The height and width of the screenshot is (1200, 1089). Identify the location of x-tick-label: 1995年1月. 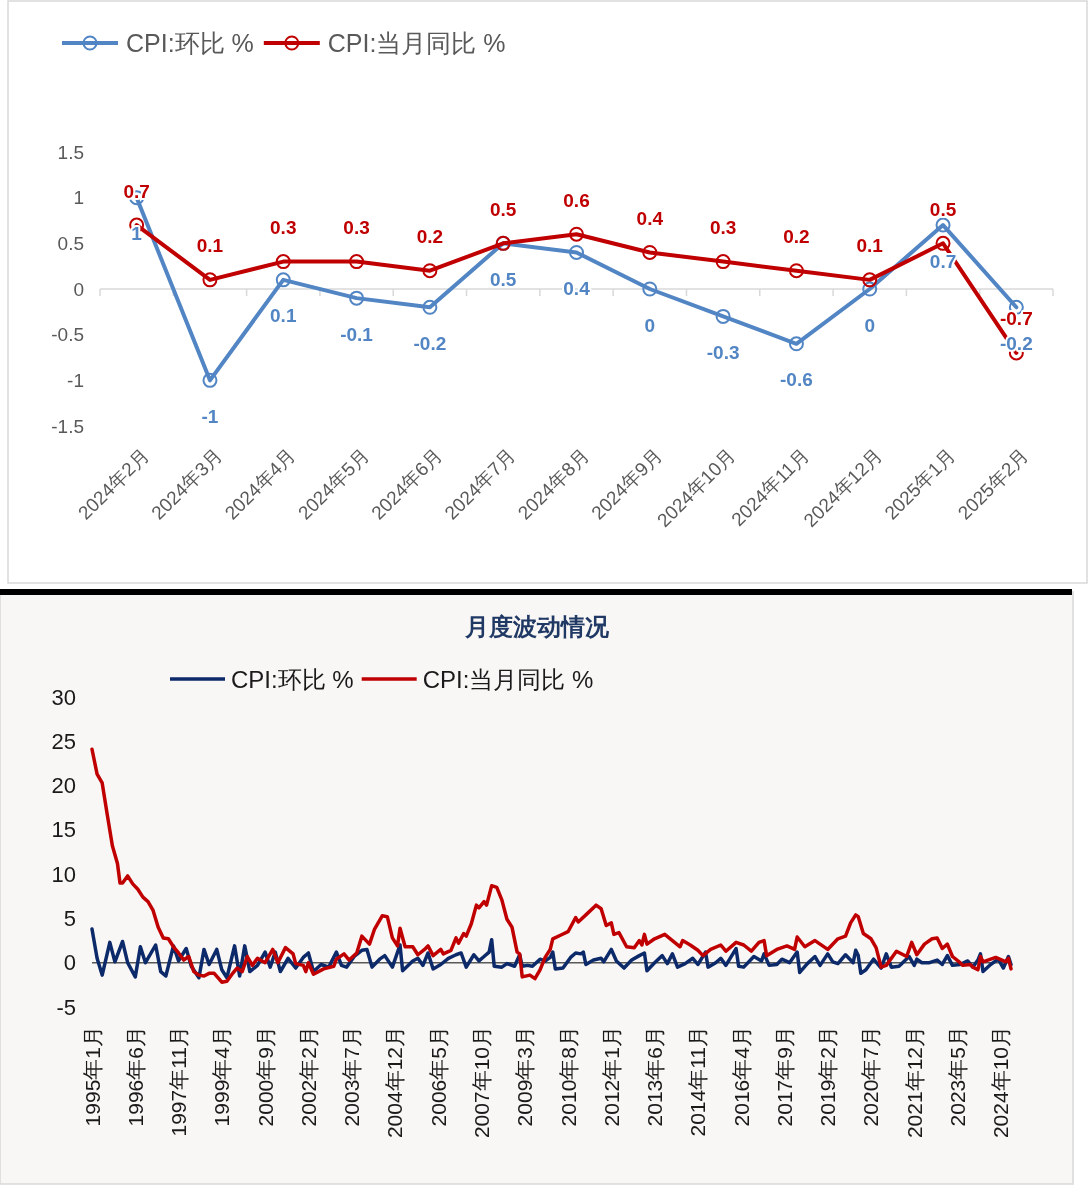
(92, 1076).